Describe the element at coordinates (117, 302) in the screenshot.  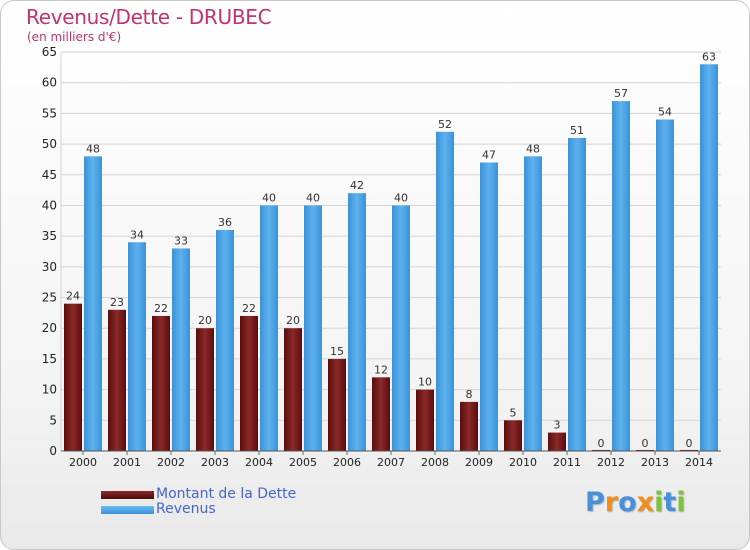
I see `data-label-dette: 23` at that location.